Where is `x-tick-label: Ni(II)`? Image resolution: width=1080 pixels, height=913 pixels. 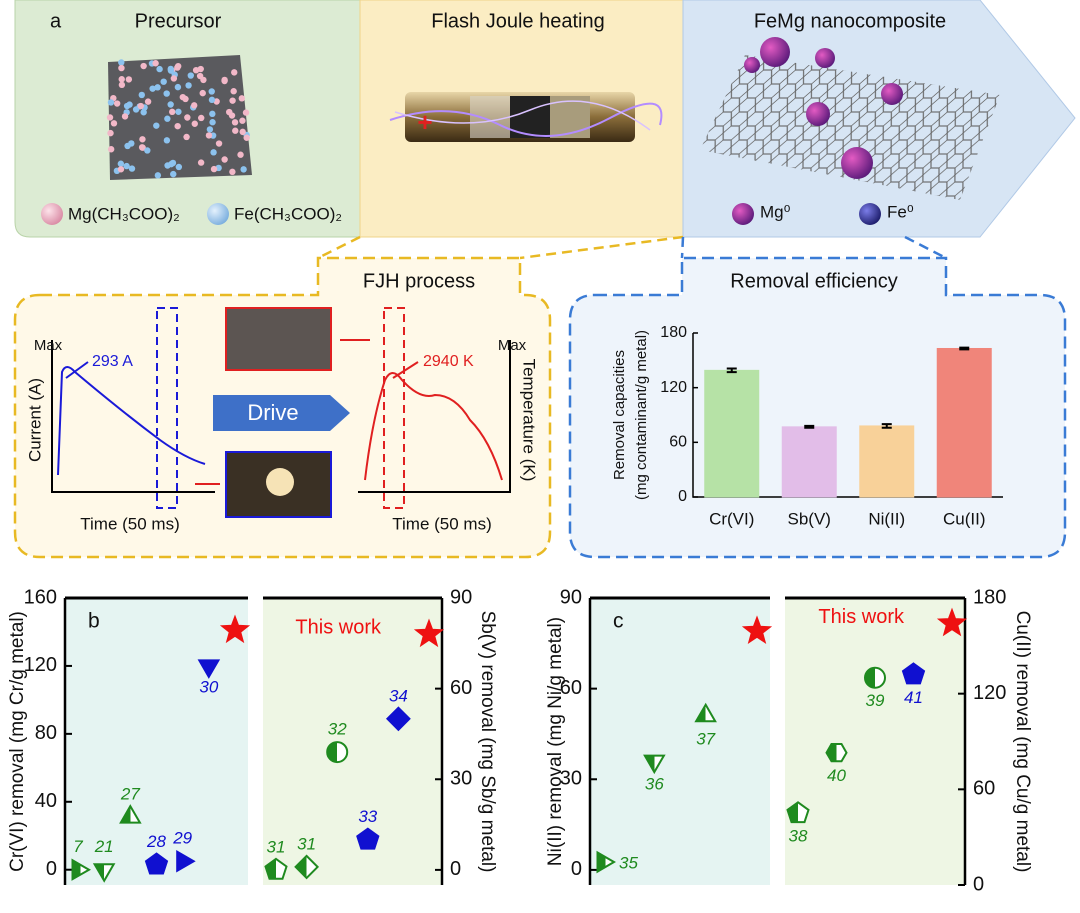
x-tick-label: Ni(II) is located at coordinates (886, 518).